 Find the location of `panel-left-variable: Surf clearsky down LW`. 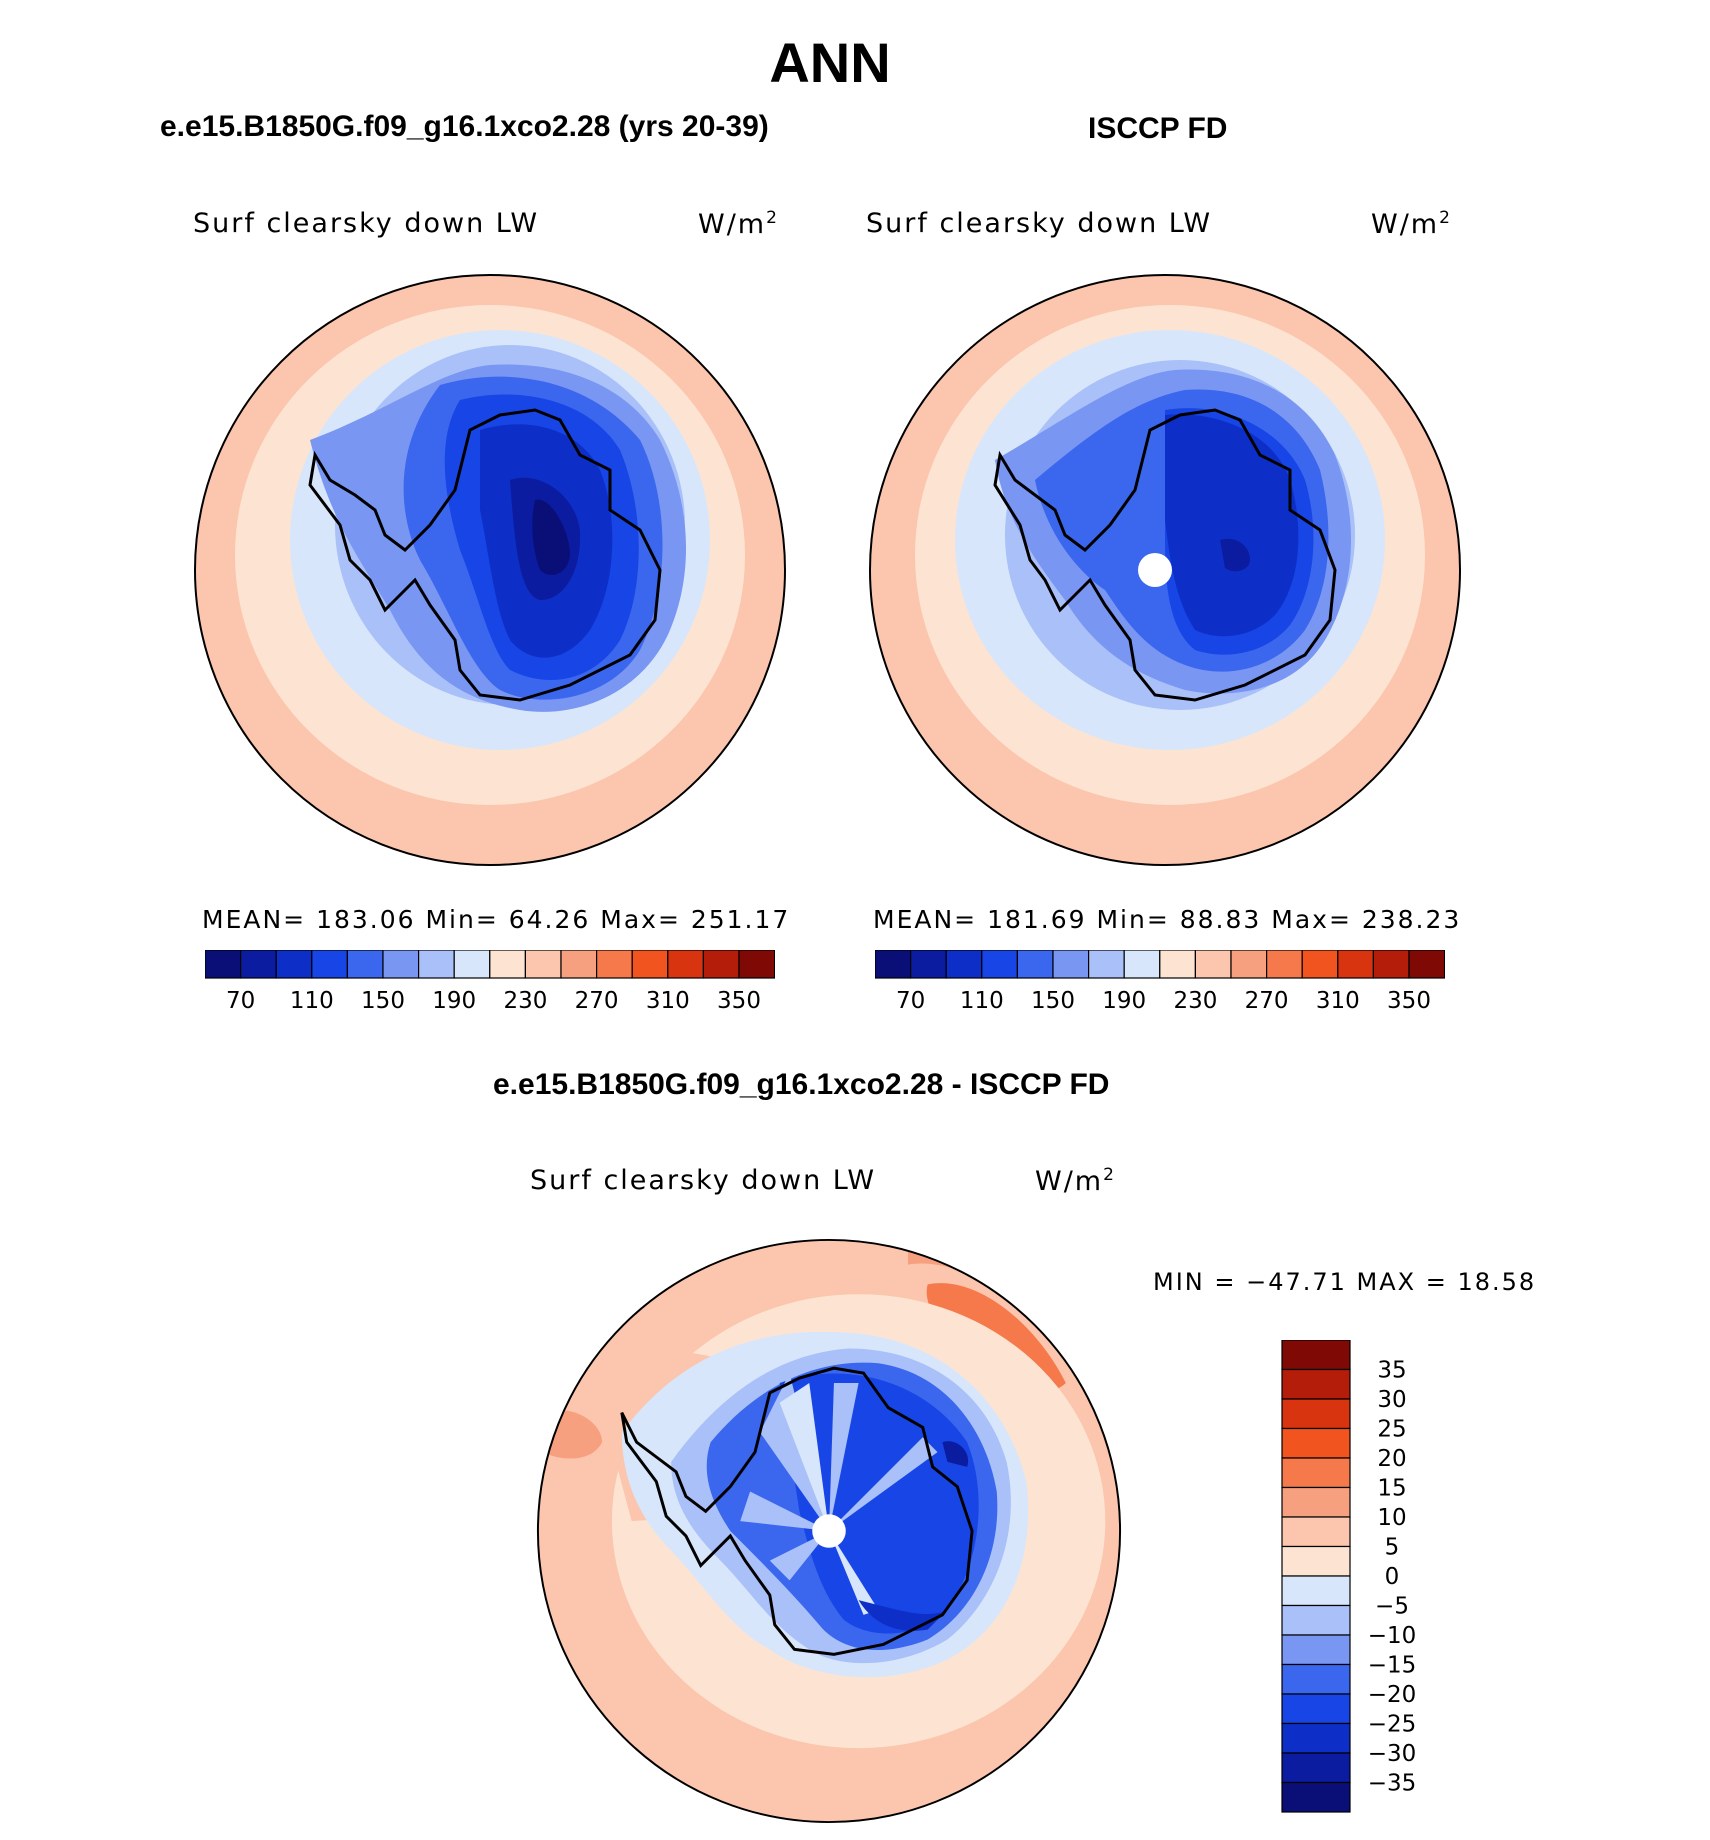

panel-left-variable: Surf clearsky down LW is located at coordinates (366, 223).